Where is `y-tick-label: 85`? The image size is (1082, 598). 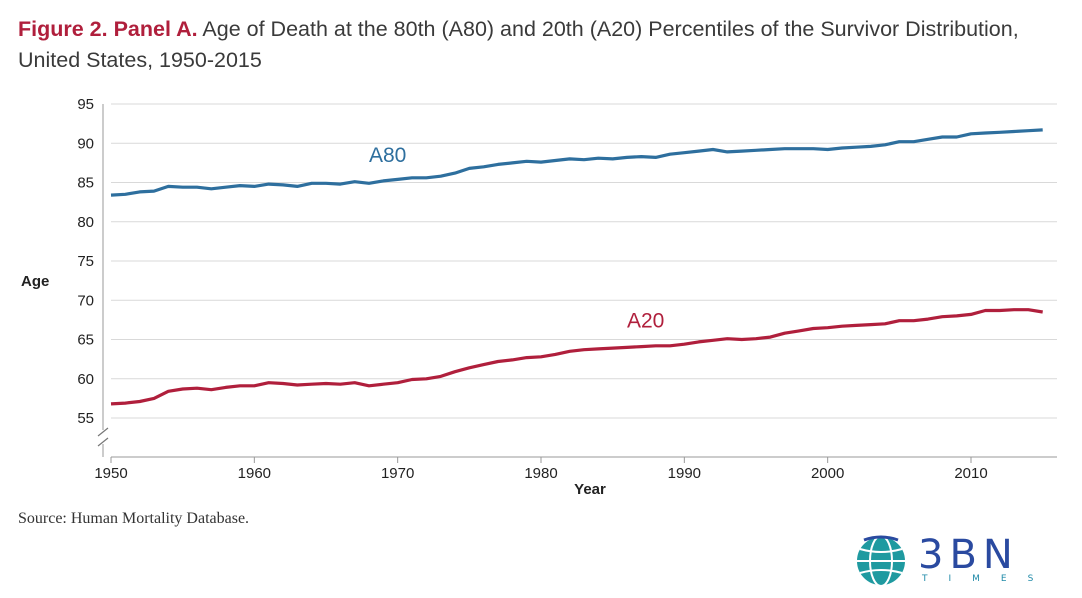 y-tick-label: 85 is located at coordinates (85, 183).